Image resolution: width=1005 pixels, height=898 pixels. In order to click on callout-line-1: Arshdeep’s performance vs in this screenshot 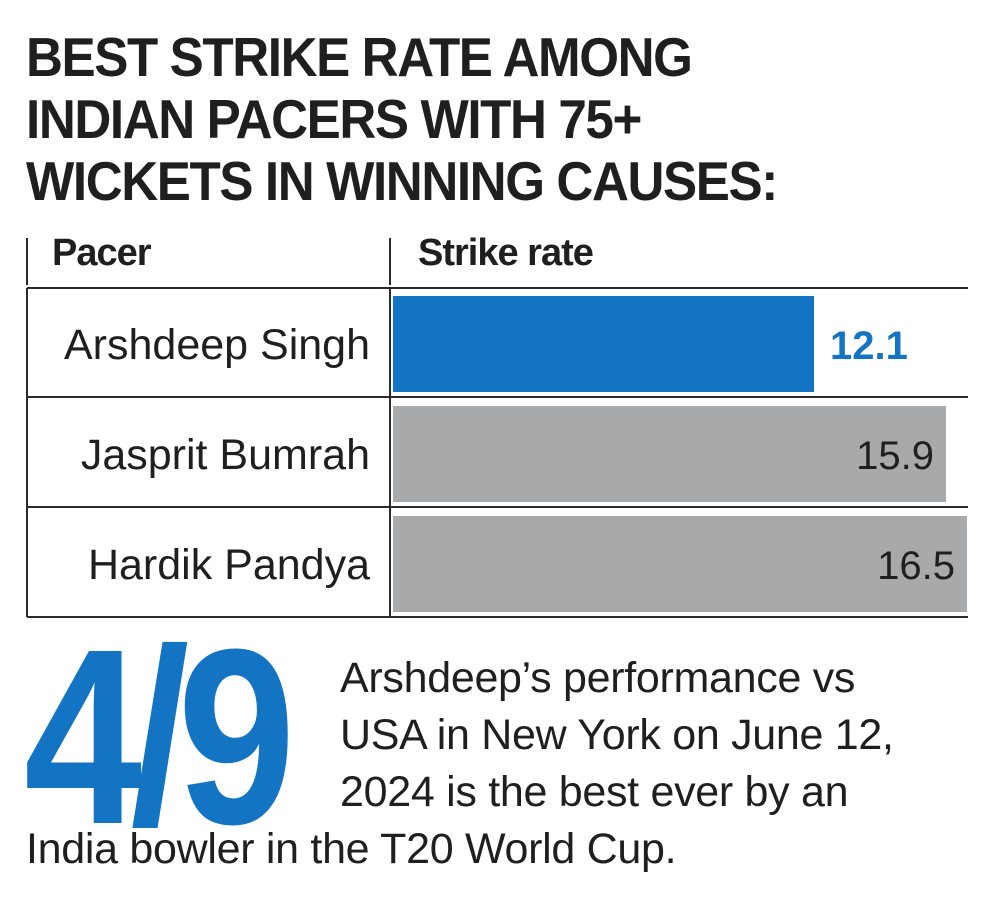, I will do `click(598, 678)`.